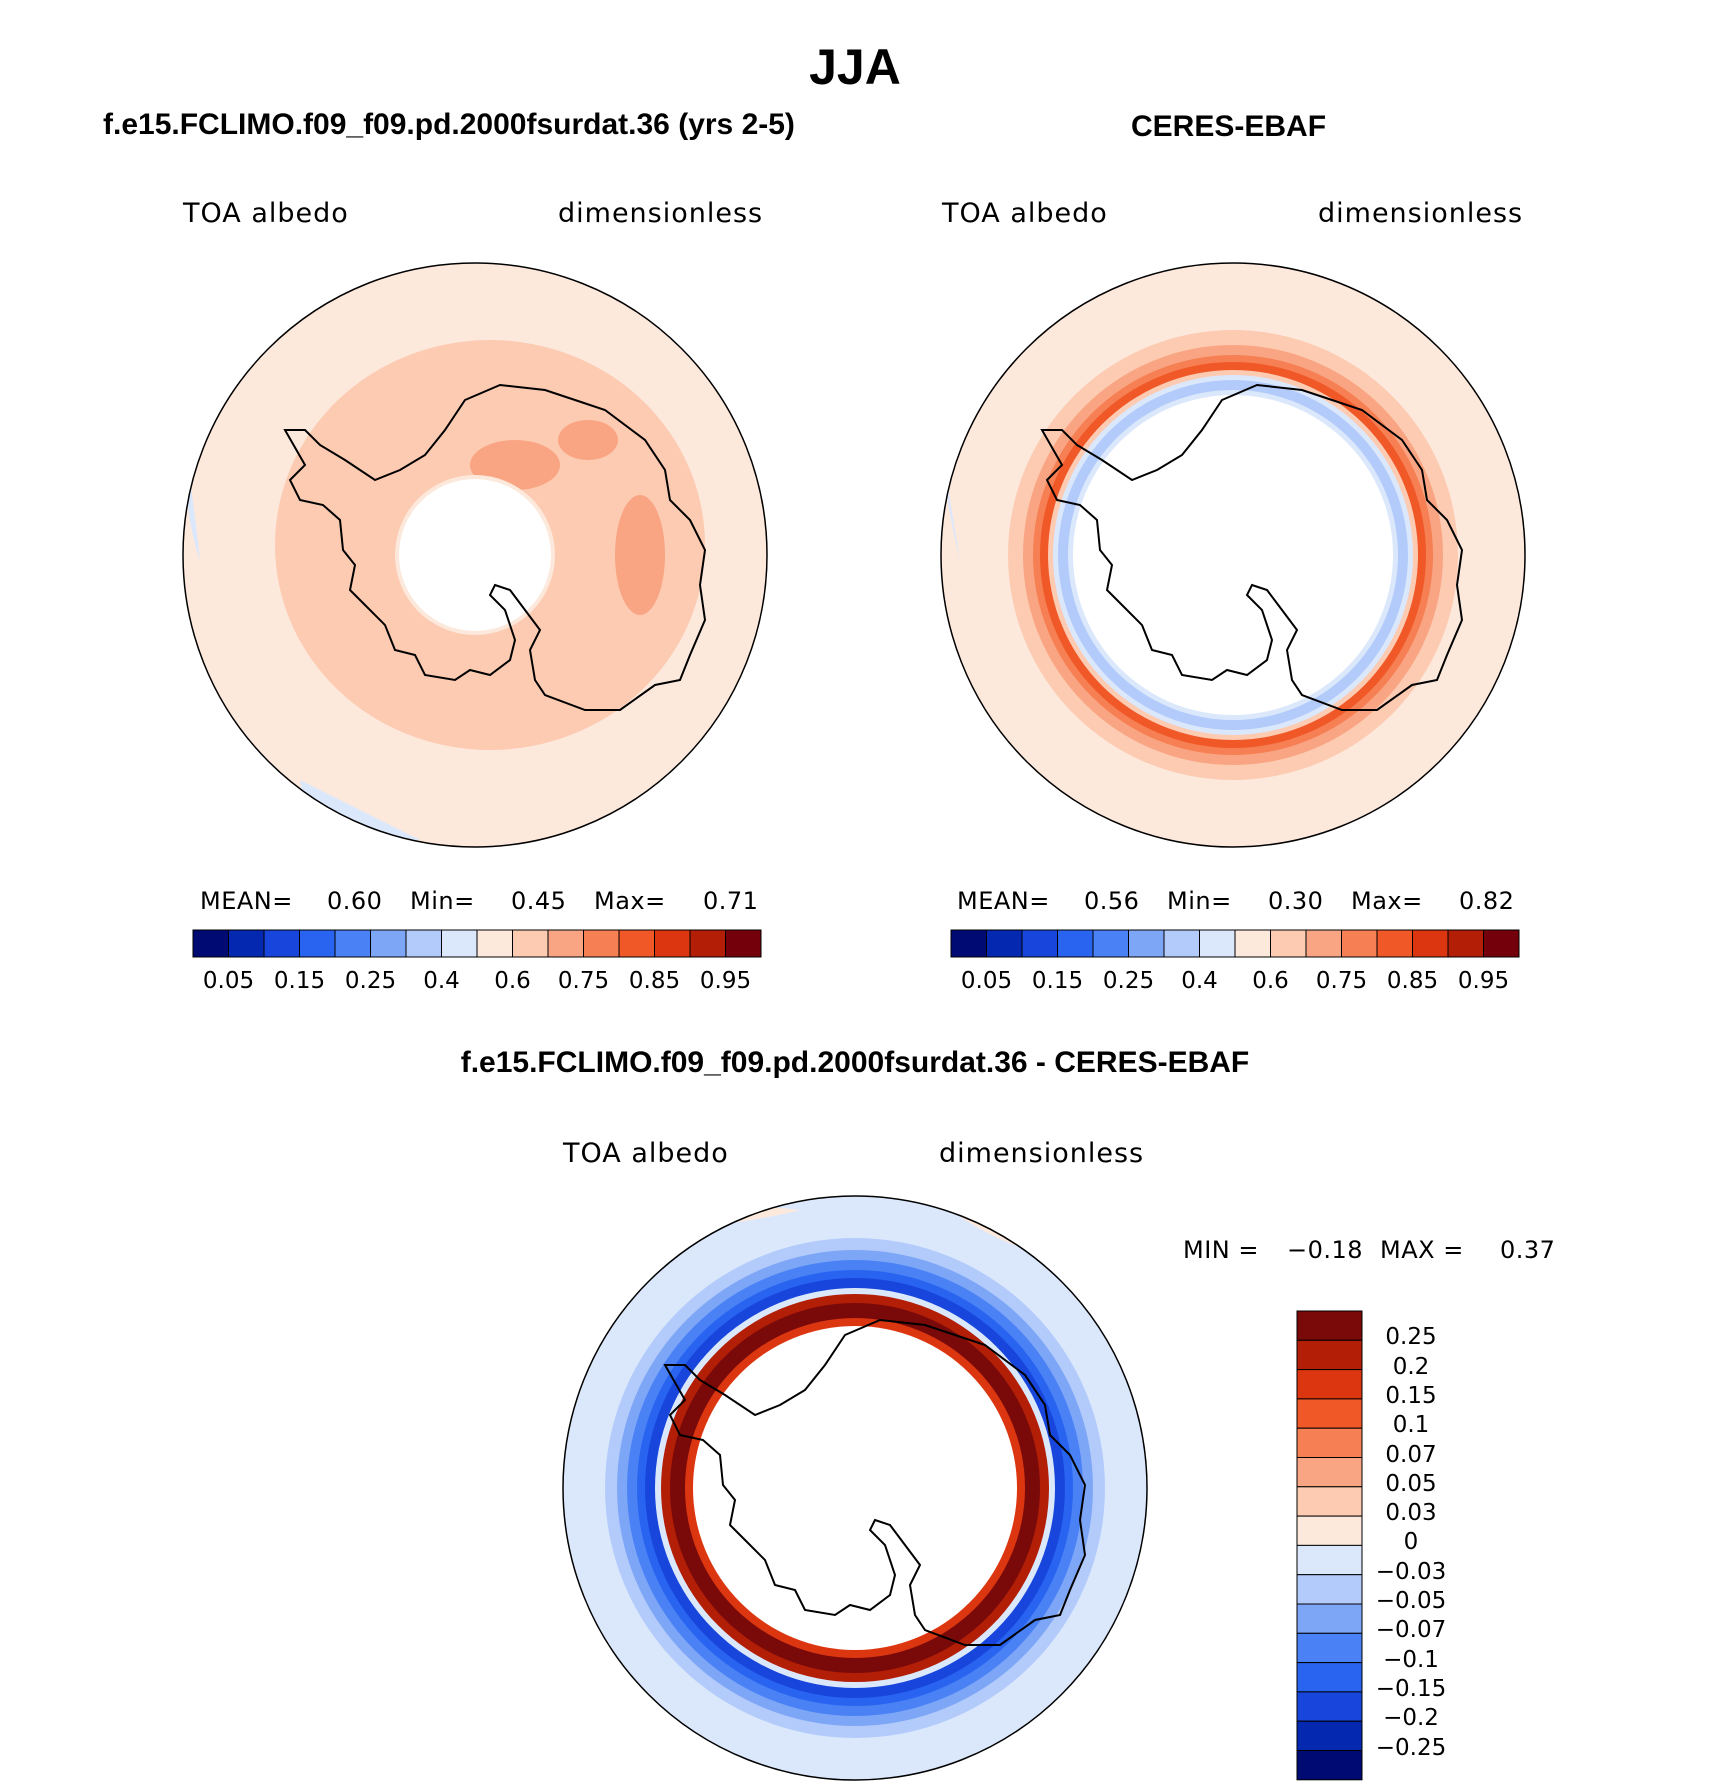  What do you see at coordinates (1487, 901) in the screenshot?
I see `obs-max-value: 0.82` at bounding box center [1487, 901].